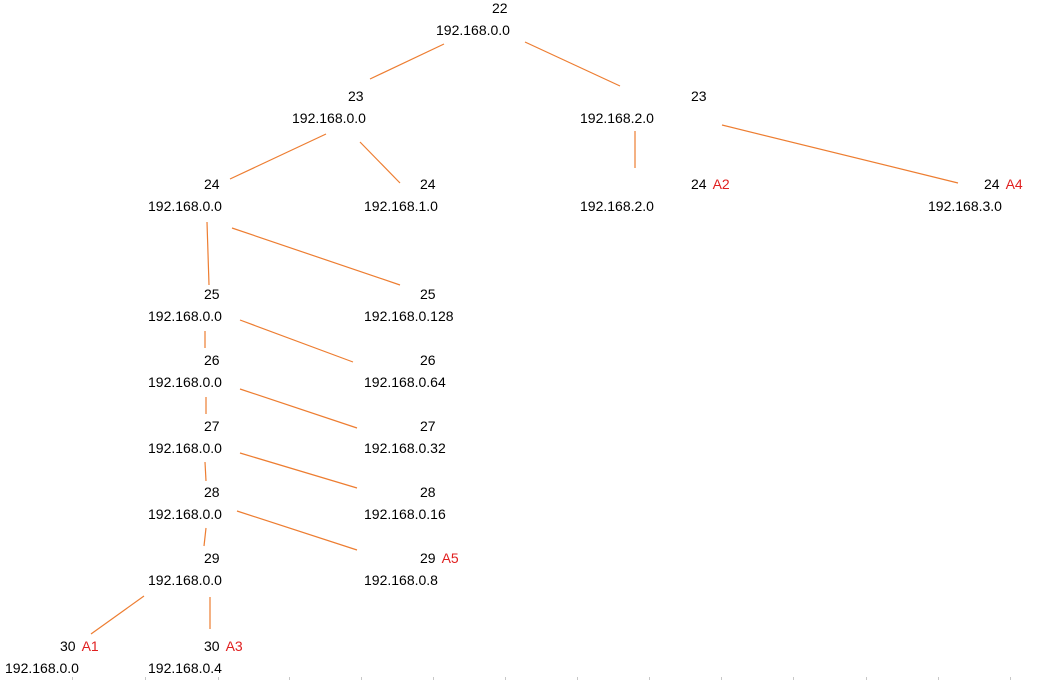 The height and width of the screenshot is (681, 1047). What do you see at coordinates (79, 646) in the screenshot?
I see `node-prefix-row: 30 A1` at bounding box center [79, 646].